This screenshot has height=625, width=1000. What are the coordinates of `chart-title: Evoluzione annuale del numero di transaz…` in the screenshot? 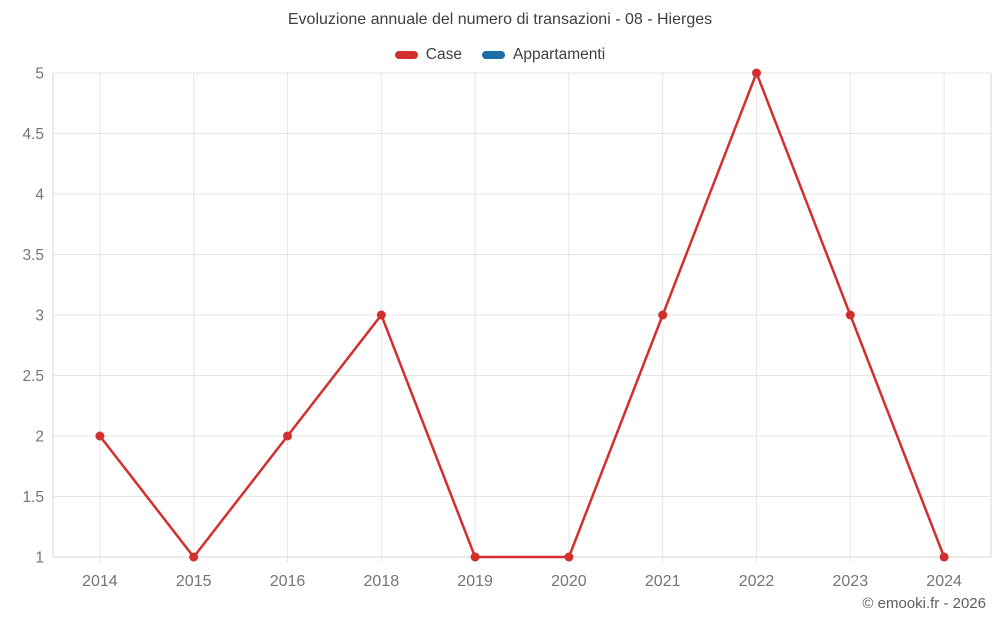 It's located at (500, 19).